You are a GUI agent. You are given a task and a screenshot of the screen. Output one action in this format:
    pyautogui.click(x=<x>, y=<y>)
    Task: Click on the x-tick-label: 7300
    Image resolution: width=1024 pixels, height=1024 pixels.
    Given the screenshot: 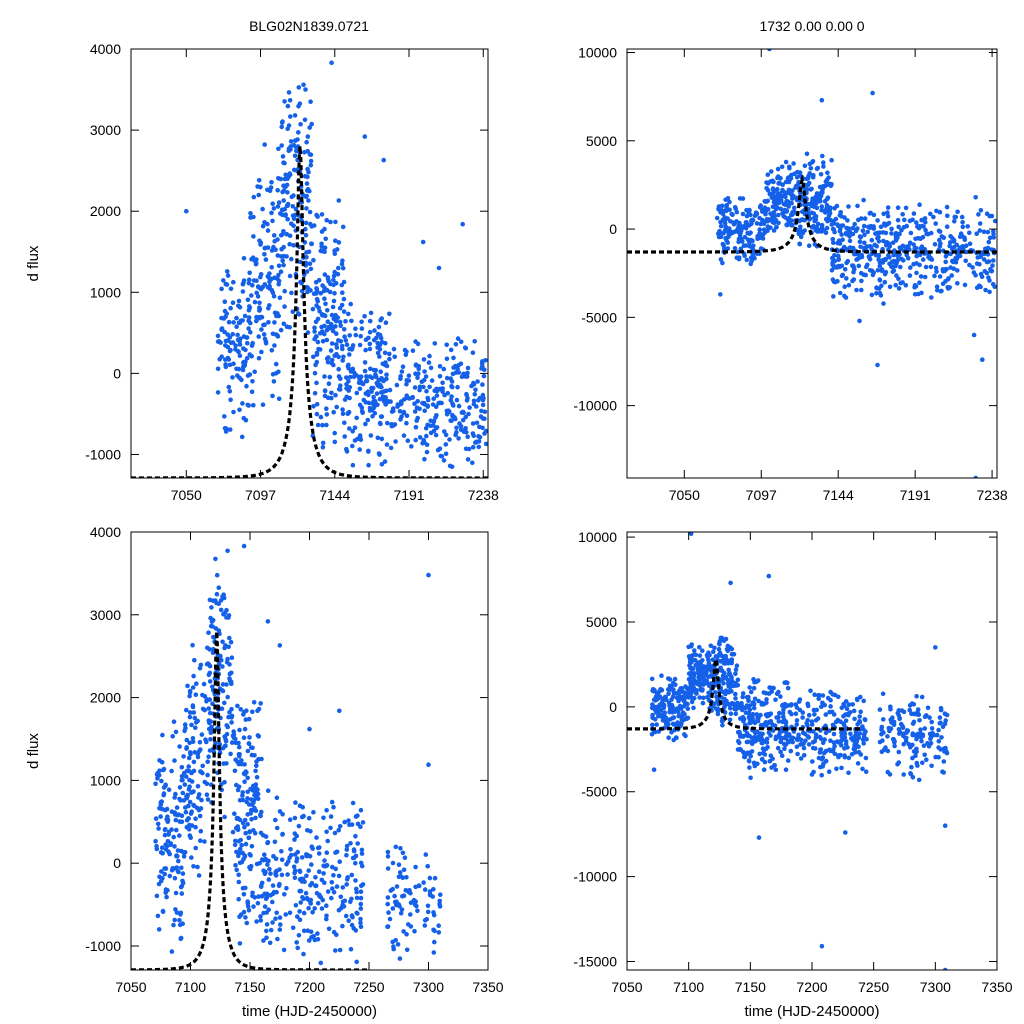 What is the action you would take?
    pyautogui.click(x=428, y=987)
    